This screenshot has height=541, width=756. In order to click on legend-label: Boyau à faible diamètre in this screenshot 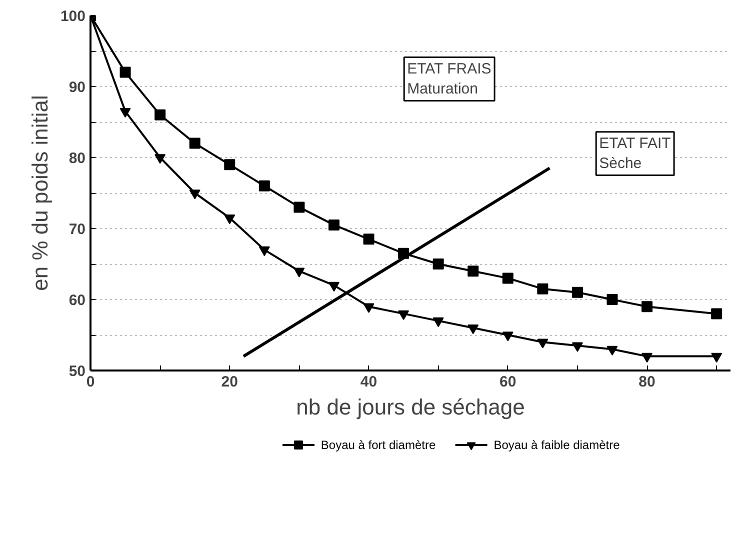, I will do `click(557, 445)`.